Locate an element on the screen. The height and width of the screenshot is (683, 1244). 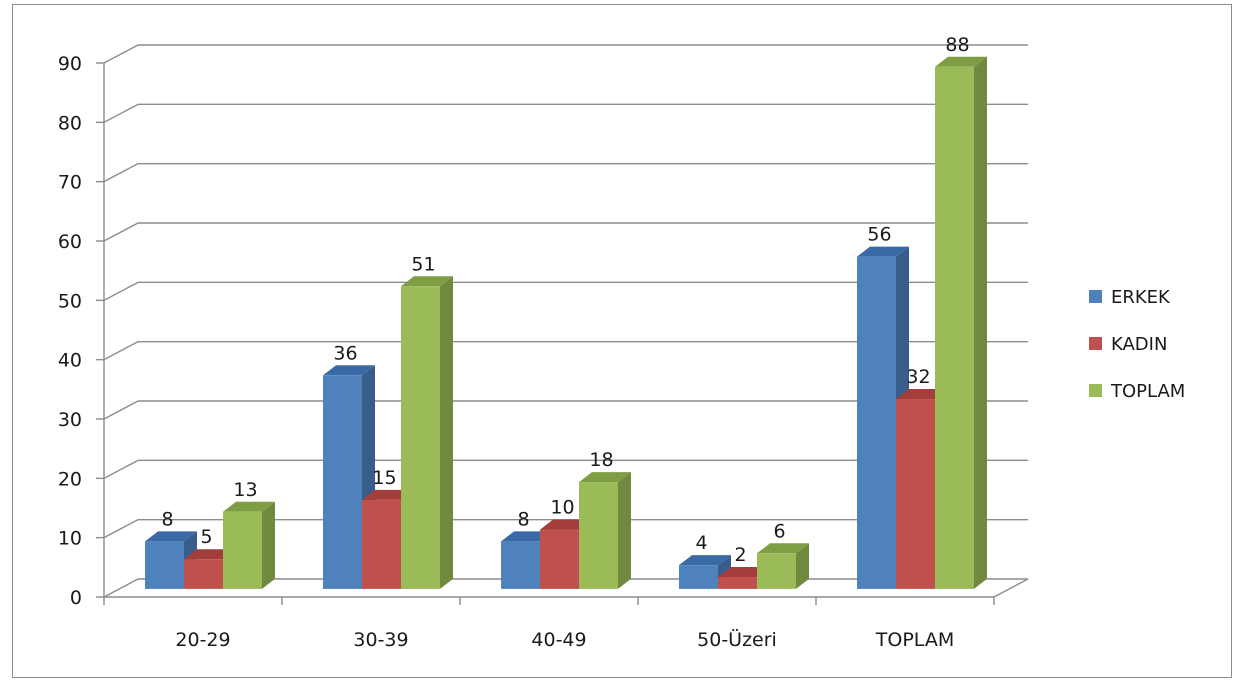
data-label: 88 is located at coordinates (957, 45).